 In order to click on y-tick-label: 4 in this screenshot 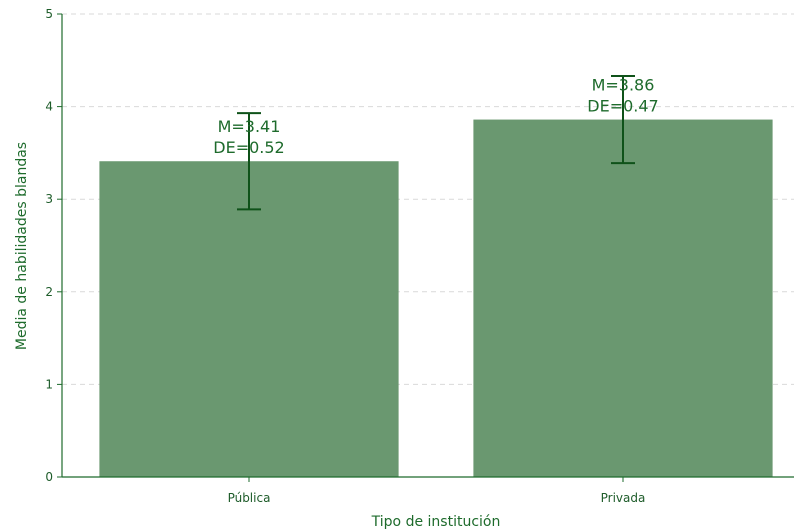, I will do `click(49, 107)`.